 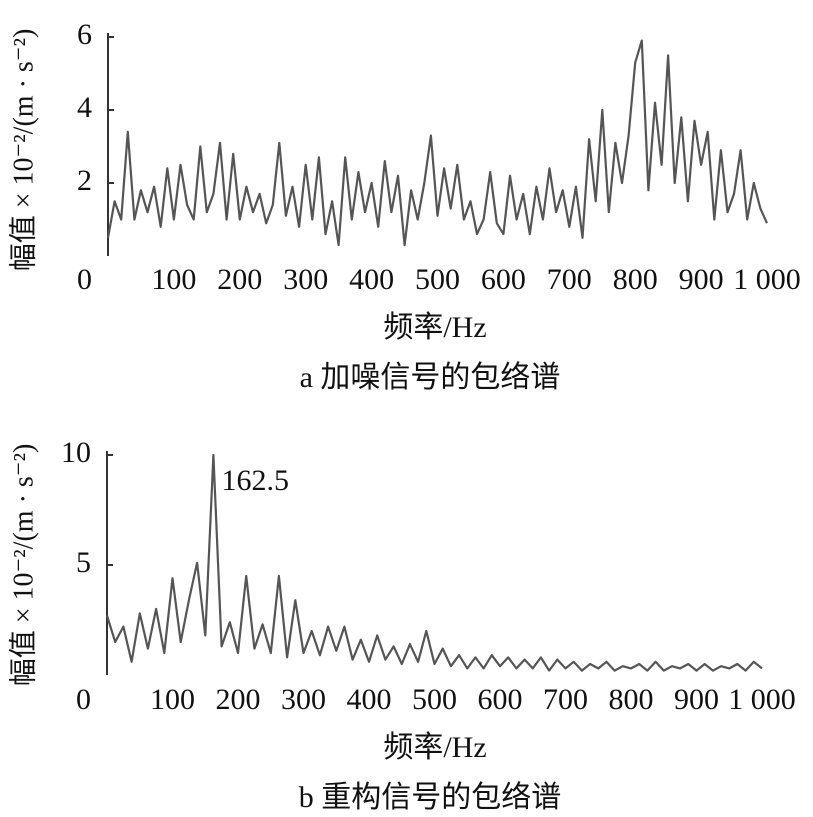 What do you see at coordinates (84, 34) in the screenshot?
I see `y-tick-label: 6` at bounding box center [84, 34].